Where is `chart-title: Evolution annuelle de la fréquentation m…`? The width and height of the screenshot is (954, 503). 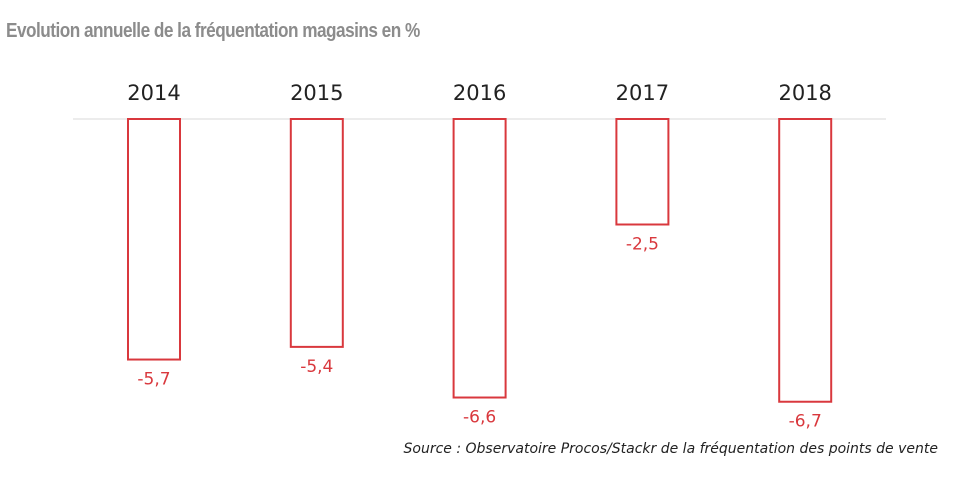 chart-title: Evolution annuelle de la fréquentation m… is located at coordinates (213, 31).